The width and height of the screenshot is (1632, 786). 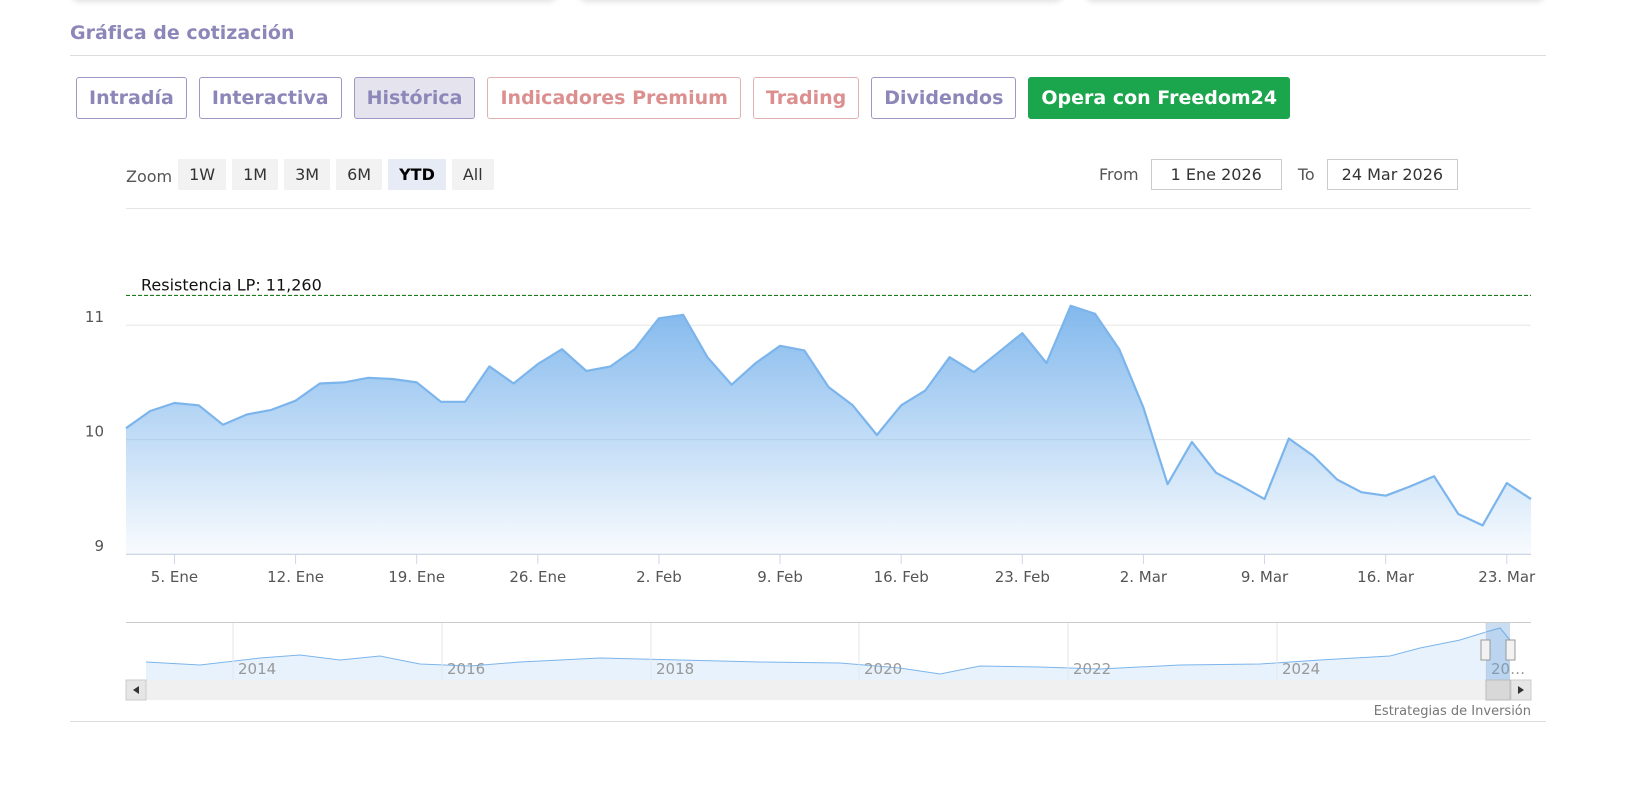 What do you see at coordinates (1386, 577) in the screenshot?
I see `x-tick-label: 16. Mar` at bounding box center [1386, 577].